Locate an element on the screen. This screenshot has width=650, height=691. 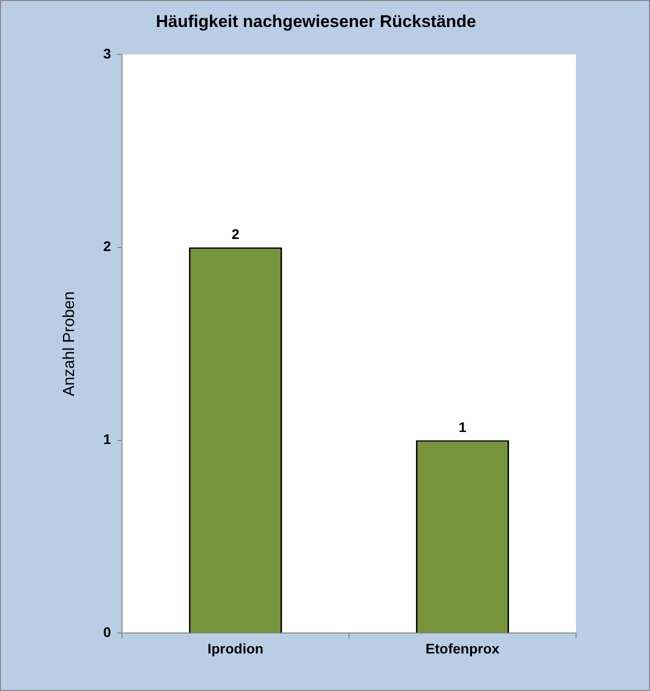
y-tick-label: 2 is located at coordinates (107, 246).